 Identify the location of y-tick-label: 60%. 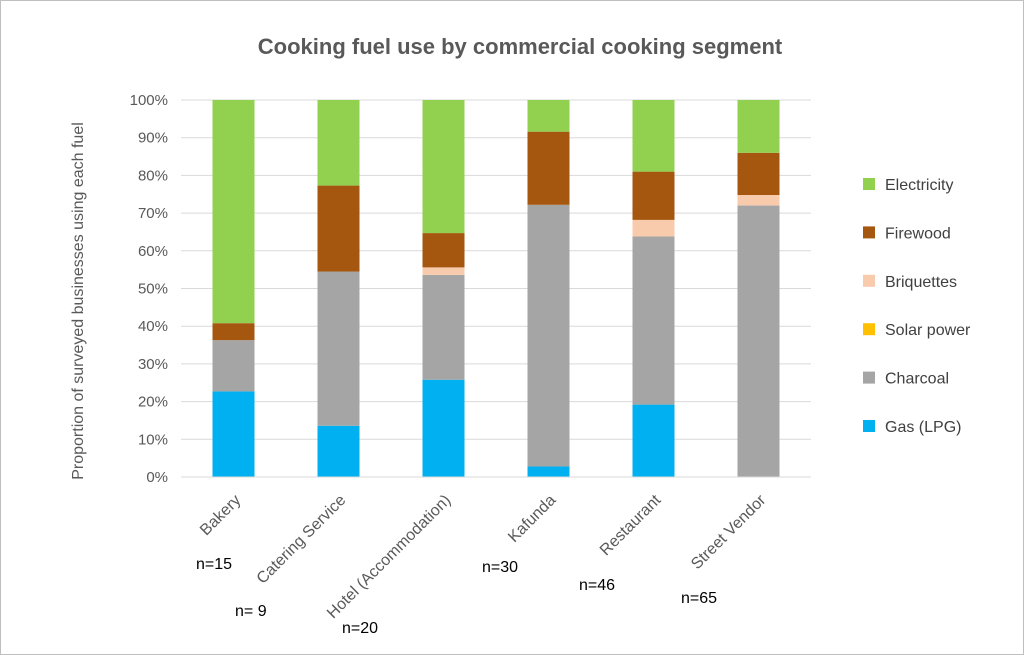
(153, 251).